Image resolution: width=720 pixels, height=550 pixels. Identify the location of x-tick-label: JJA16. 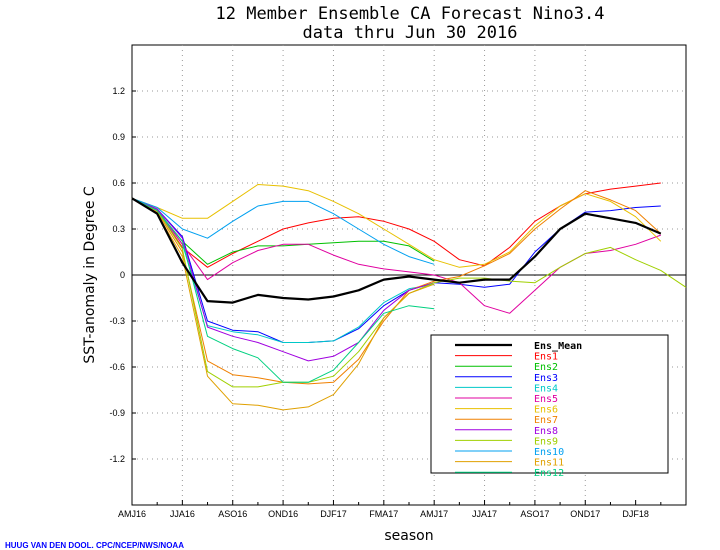
(182, 514).